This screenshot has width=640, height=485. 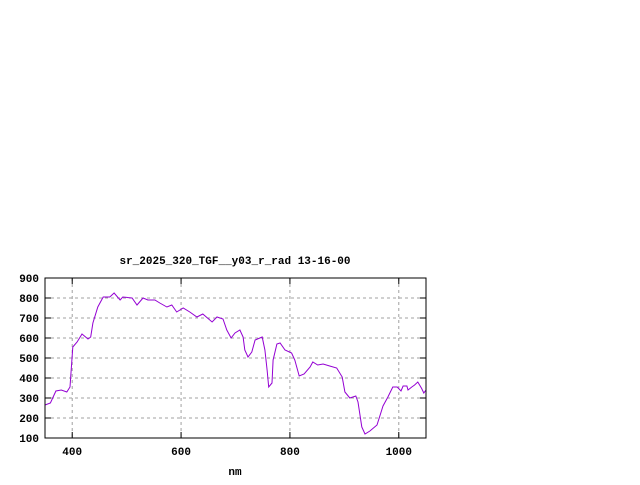 I want to click on y-tick-label: 100, so click(x=29, y=440).